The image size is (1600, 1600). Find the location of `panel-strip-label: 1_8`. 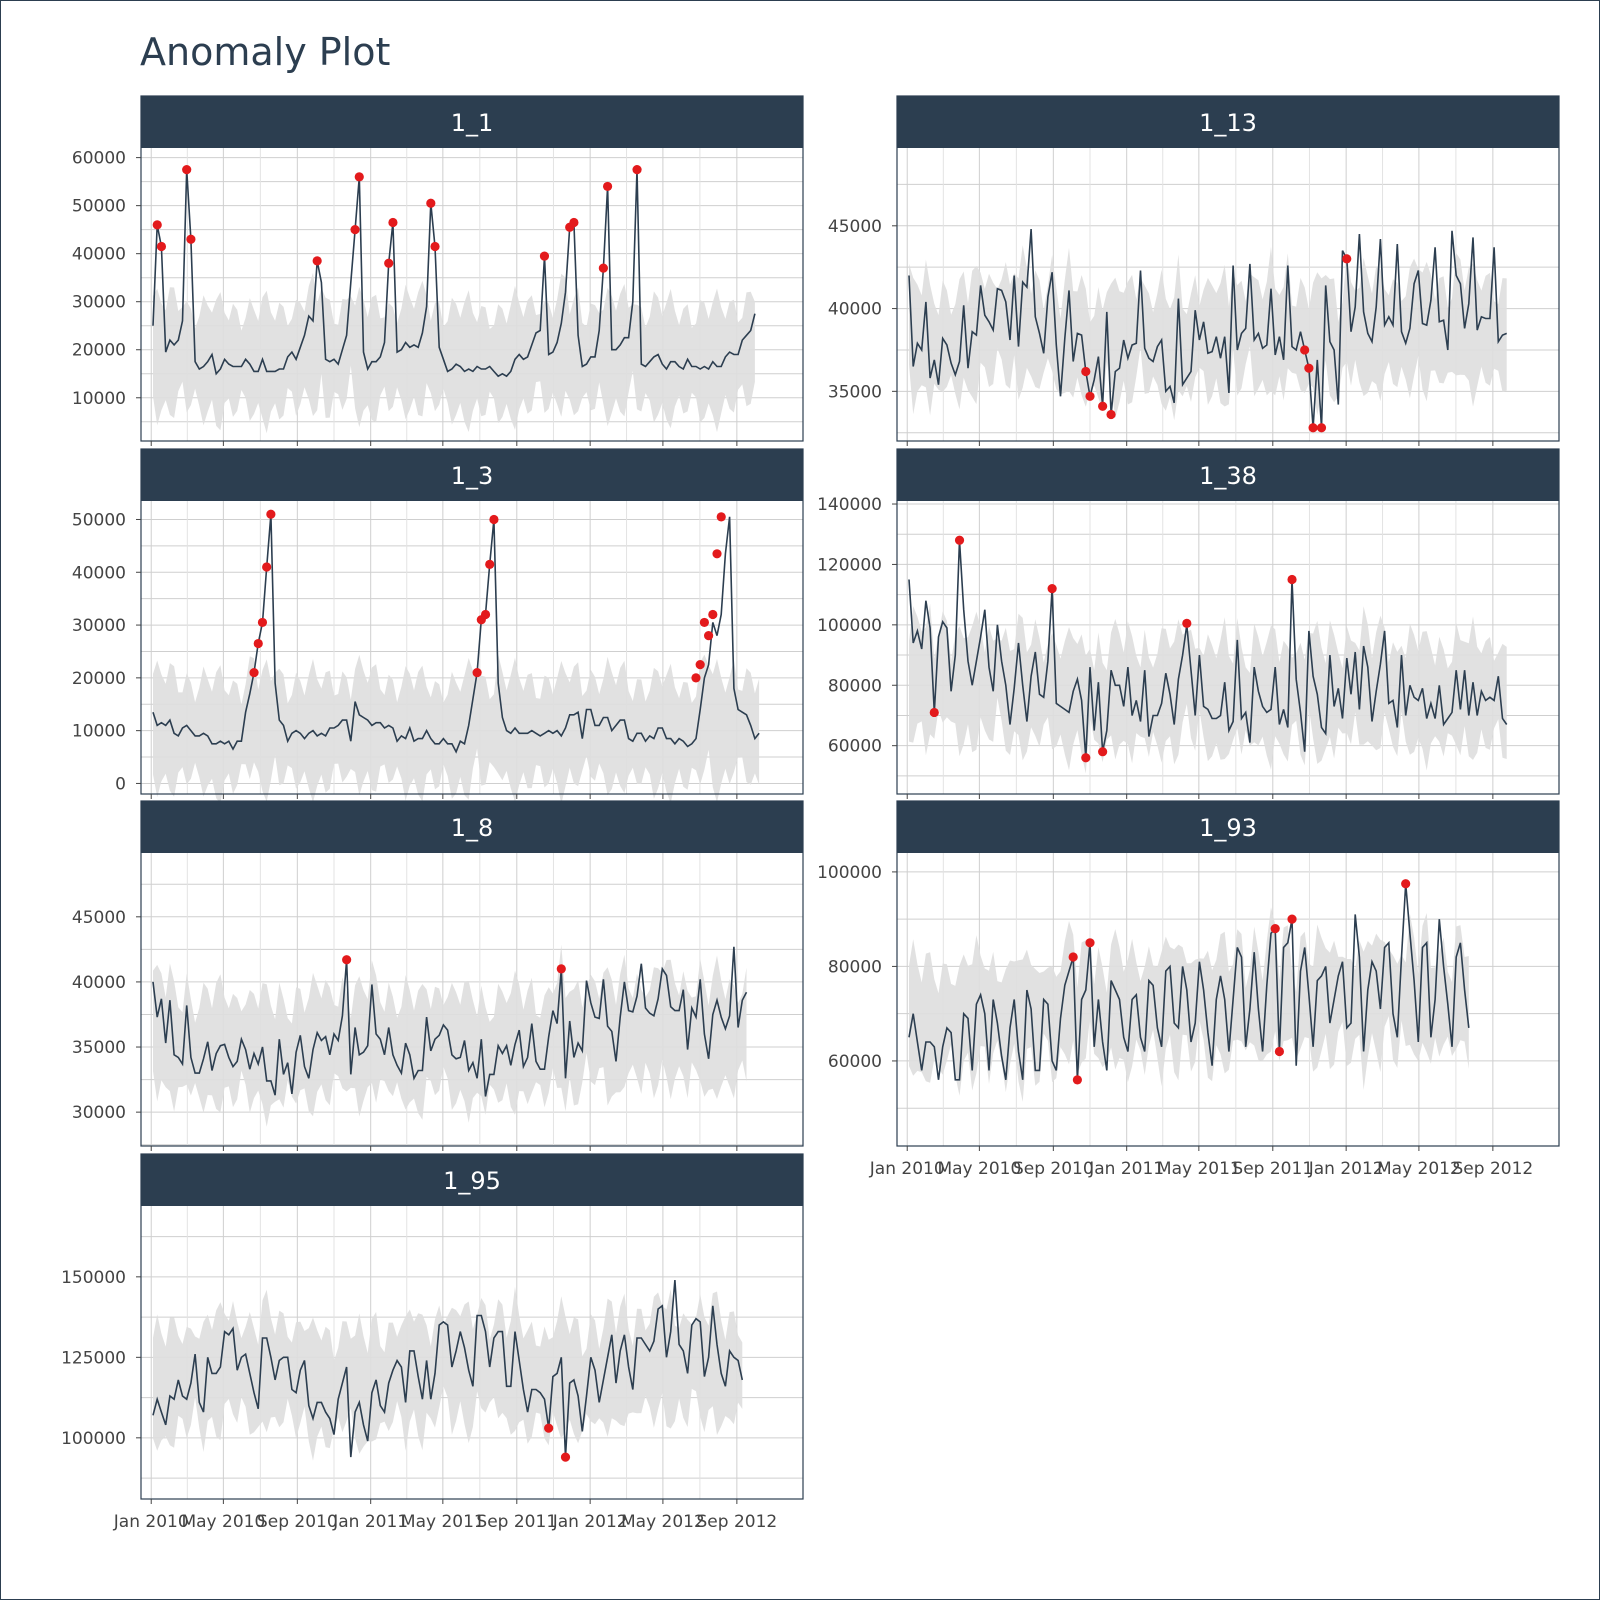

panel-strip-label: 1_8 is located at coordinates (472, 828).